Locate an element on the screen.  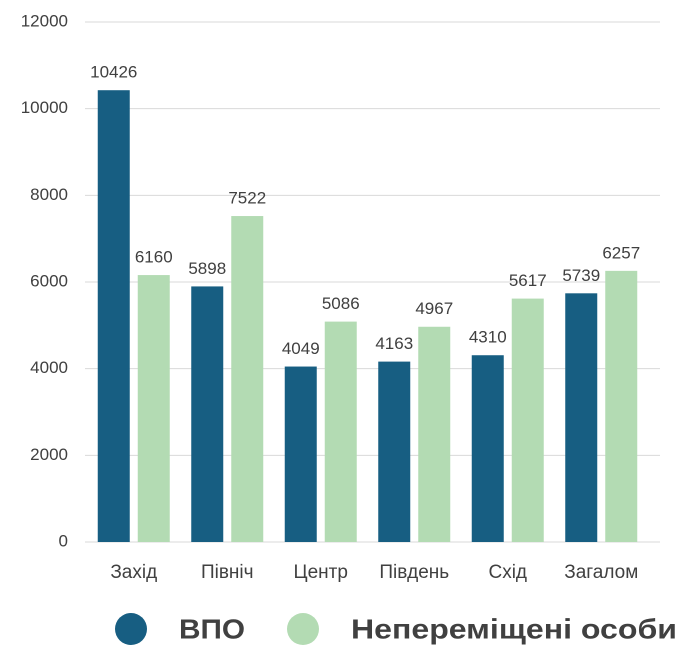
data-label: 4163 is located at coordinates (394, 343).